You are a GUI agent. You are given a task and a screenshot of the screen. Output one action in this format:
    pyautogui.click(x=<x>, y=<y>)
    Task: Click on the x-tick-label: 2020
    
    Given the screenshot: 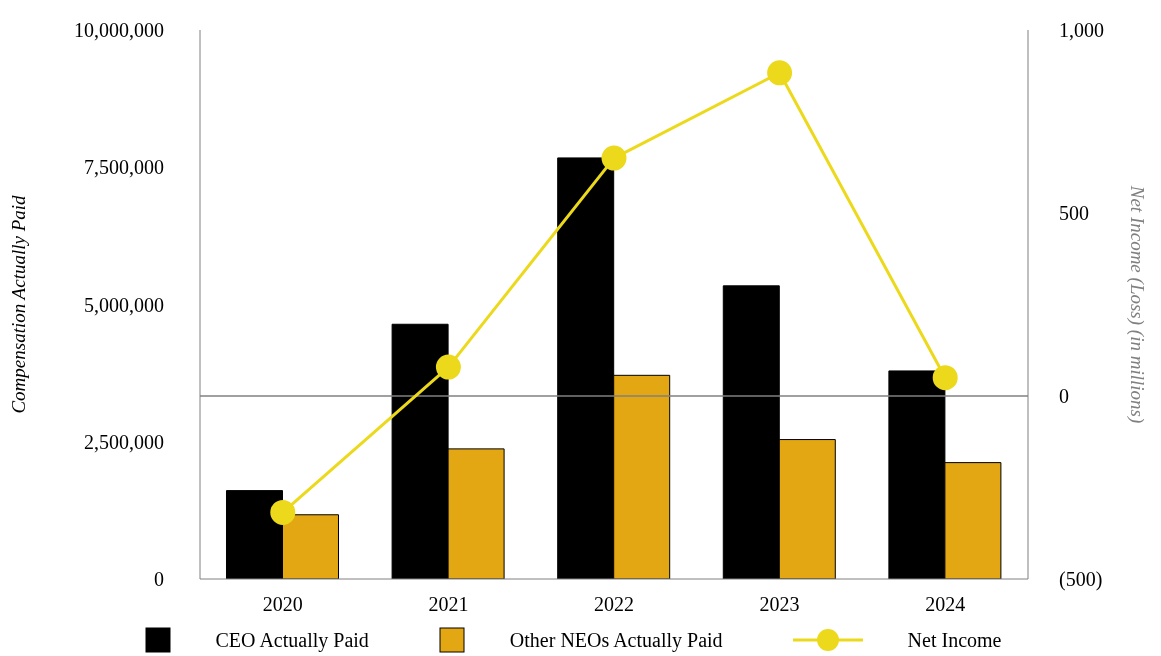 What is the action you would take?
    pyautogui.click(x=282, y=604)
    